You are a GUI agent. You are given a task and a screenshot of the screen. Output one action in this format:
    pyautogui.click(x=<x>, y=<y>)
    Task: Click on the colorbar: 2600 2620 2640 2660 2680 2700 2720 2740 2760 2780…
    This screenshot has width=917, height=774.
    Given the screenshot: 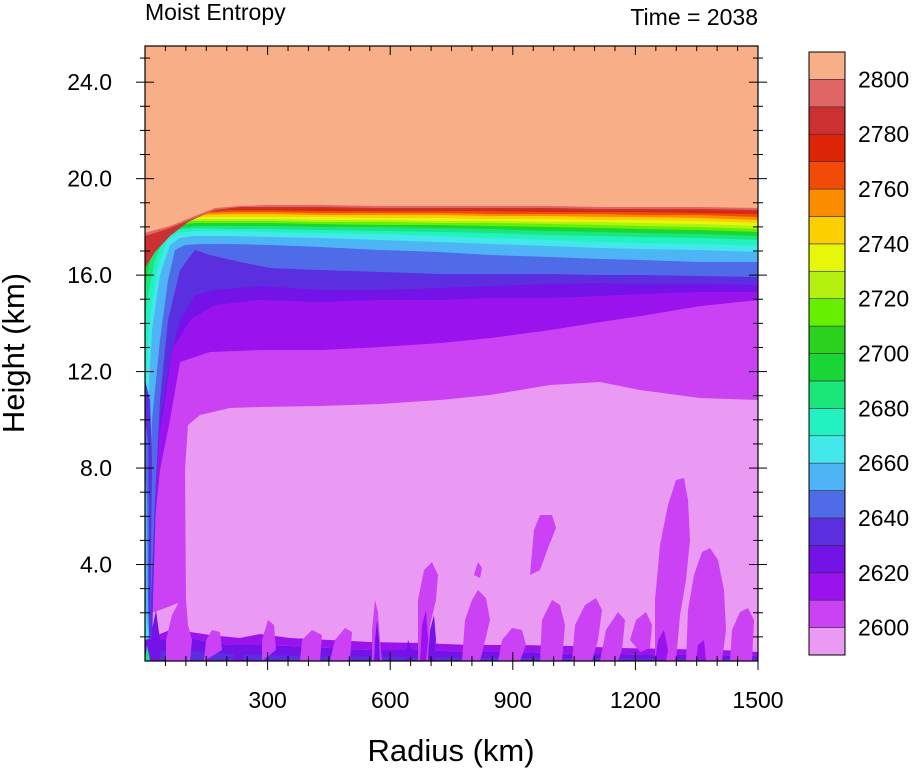 What is the action you would take?
    pyautogui.click(x=858, y=353)
    